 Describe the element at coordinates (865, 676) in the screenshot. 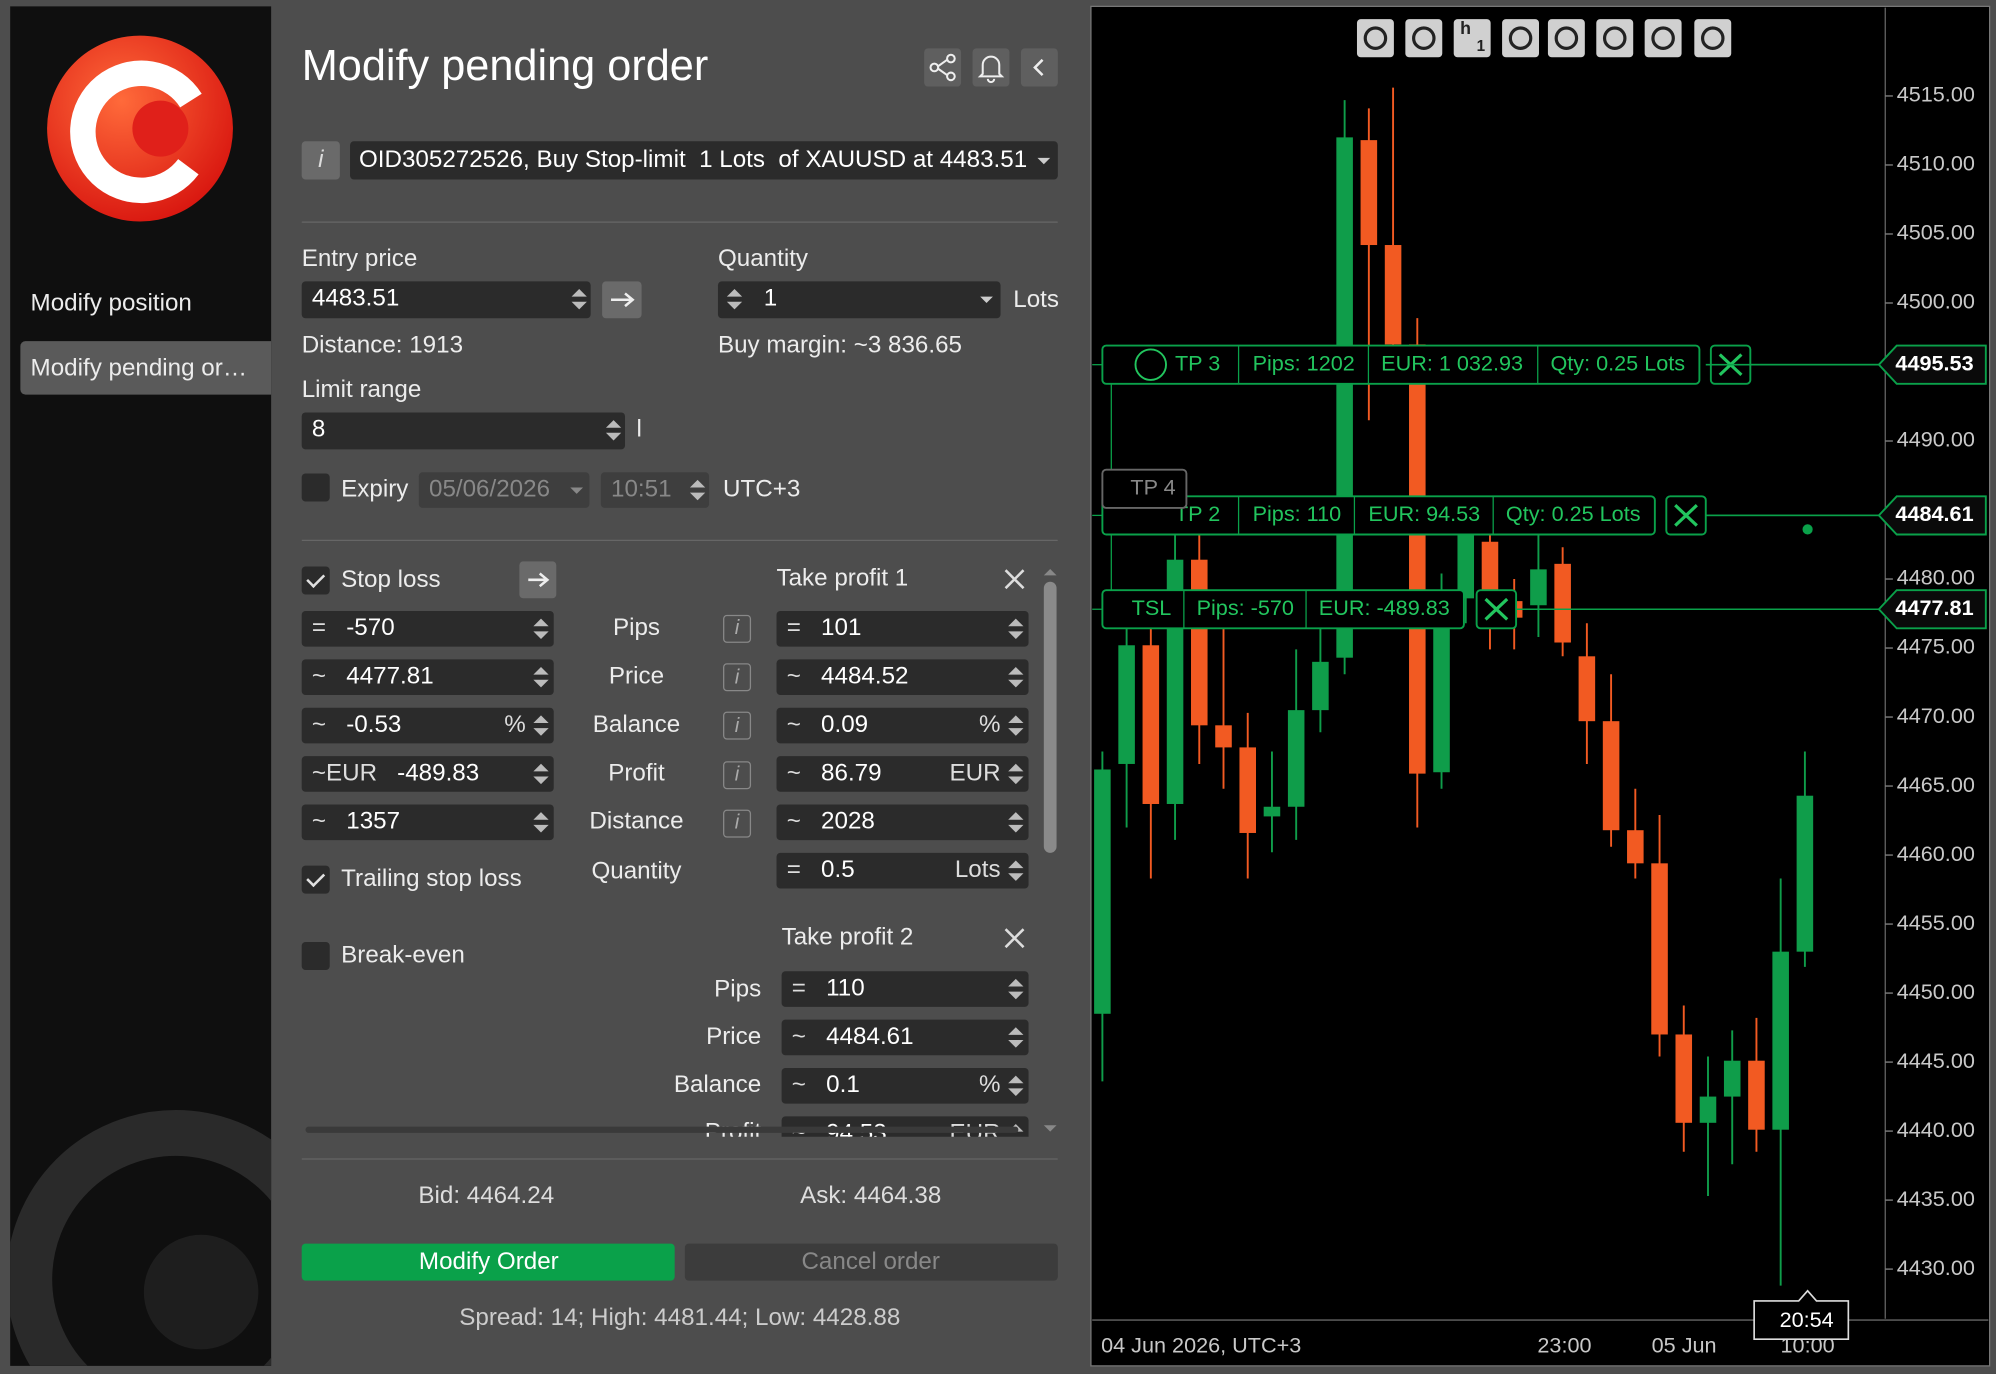

I see `input-value: 4484.52` at that location.